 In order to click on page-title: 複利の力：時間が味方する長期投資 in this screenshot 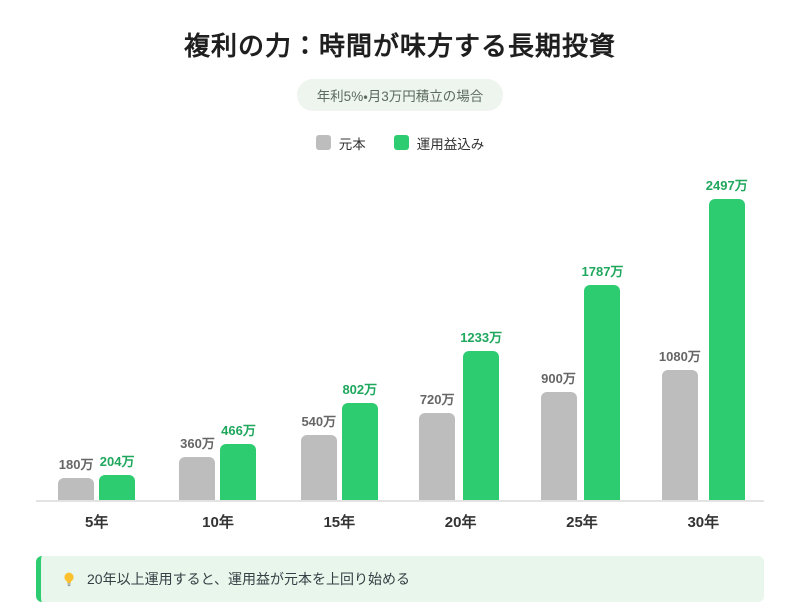, I will do `click(399, 46)`.